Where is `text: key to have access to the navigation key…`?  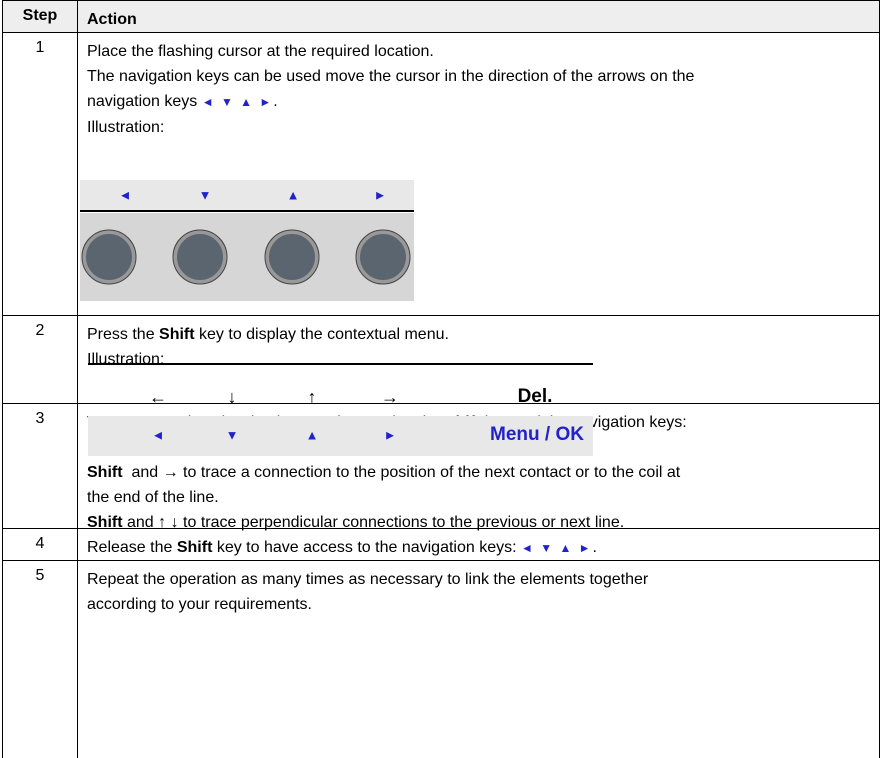 text: key to have access to the navigation key… is located at coordinates (367, 547).